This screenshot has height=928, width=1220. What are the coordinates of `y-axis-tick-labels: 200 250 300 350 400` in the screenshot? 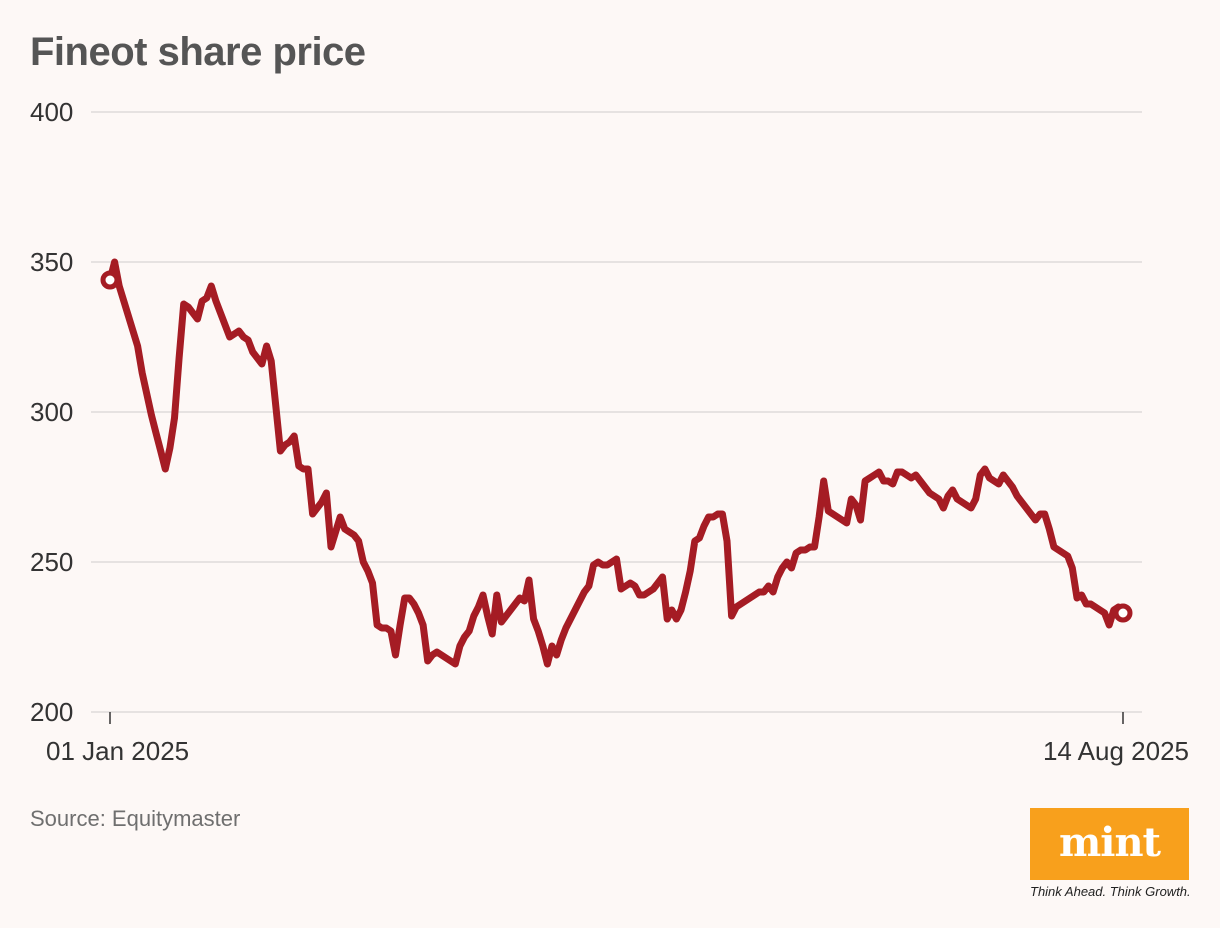 It's located at (51, 412).